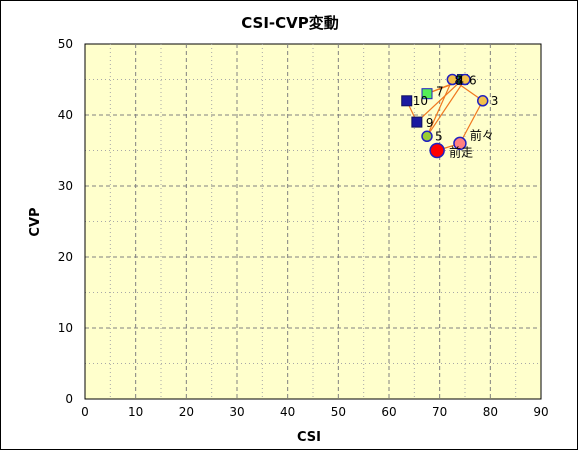  What do you see at coordinates (287, 412) in the screenshot?
I see `x-tick-label: 40` at bounding box center [287, 412].